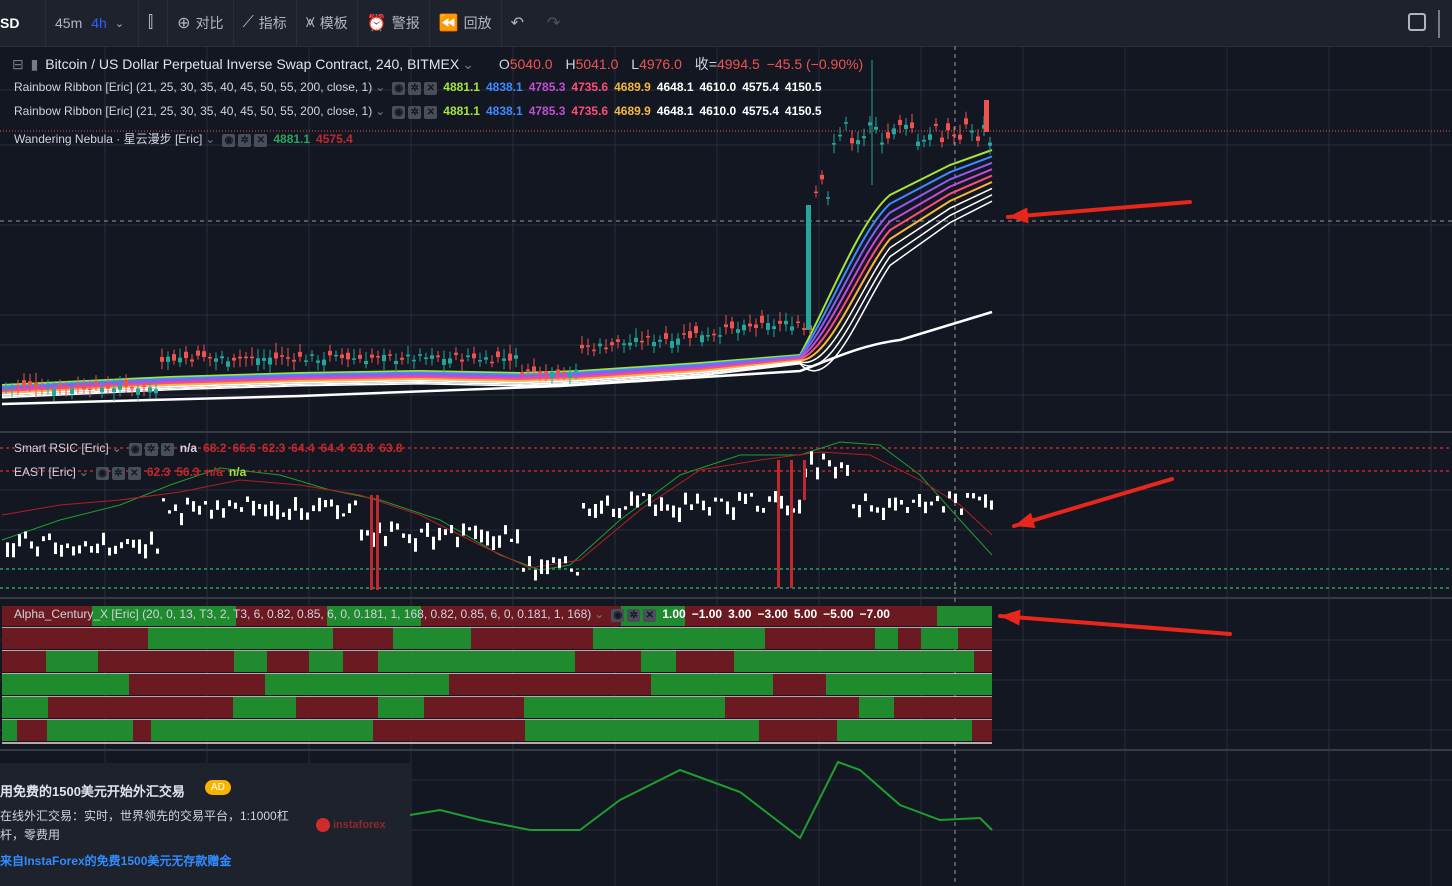 This screenshot has width=1452, height=886. I want to click on ad-title: 用免费的1500美元开始外汇交易, so click(92, 791).